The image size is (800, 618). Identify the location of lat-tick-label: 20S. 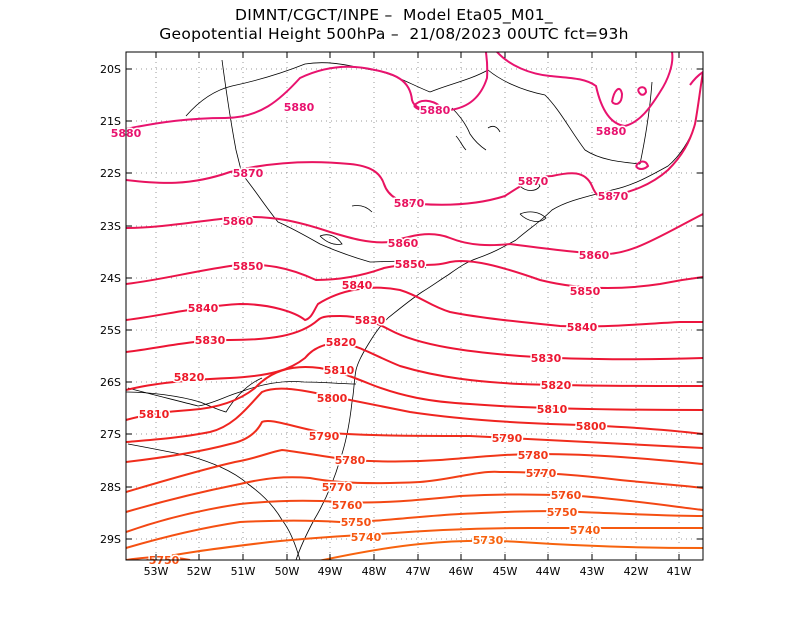
(110, 69).